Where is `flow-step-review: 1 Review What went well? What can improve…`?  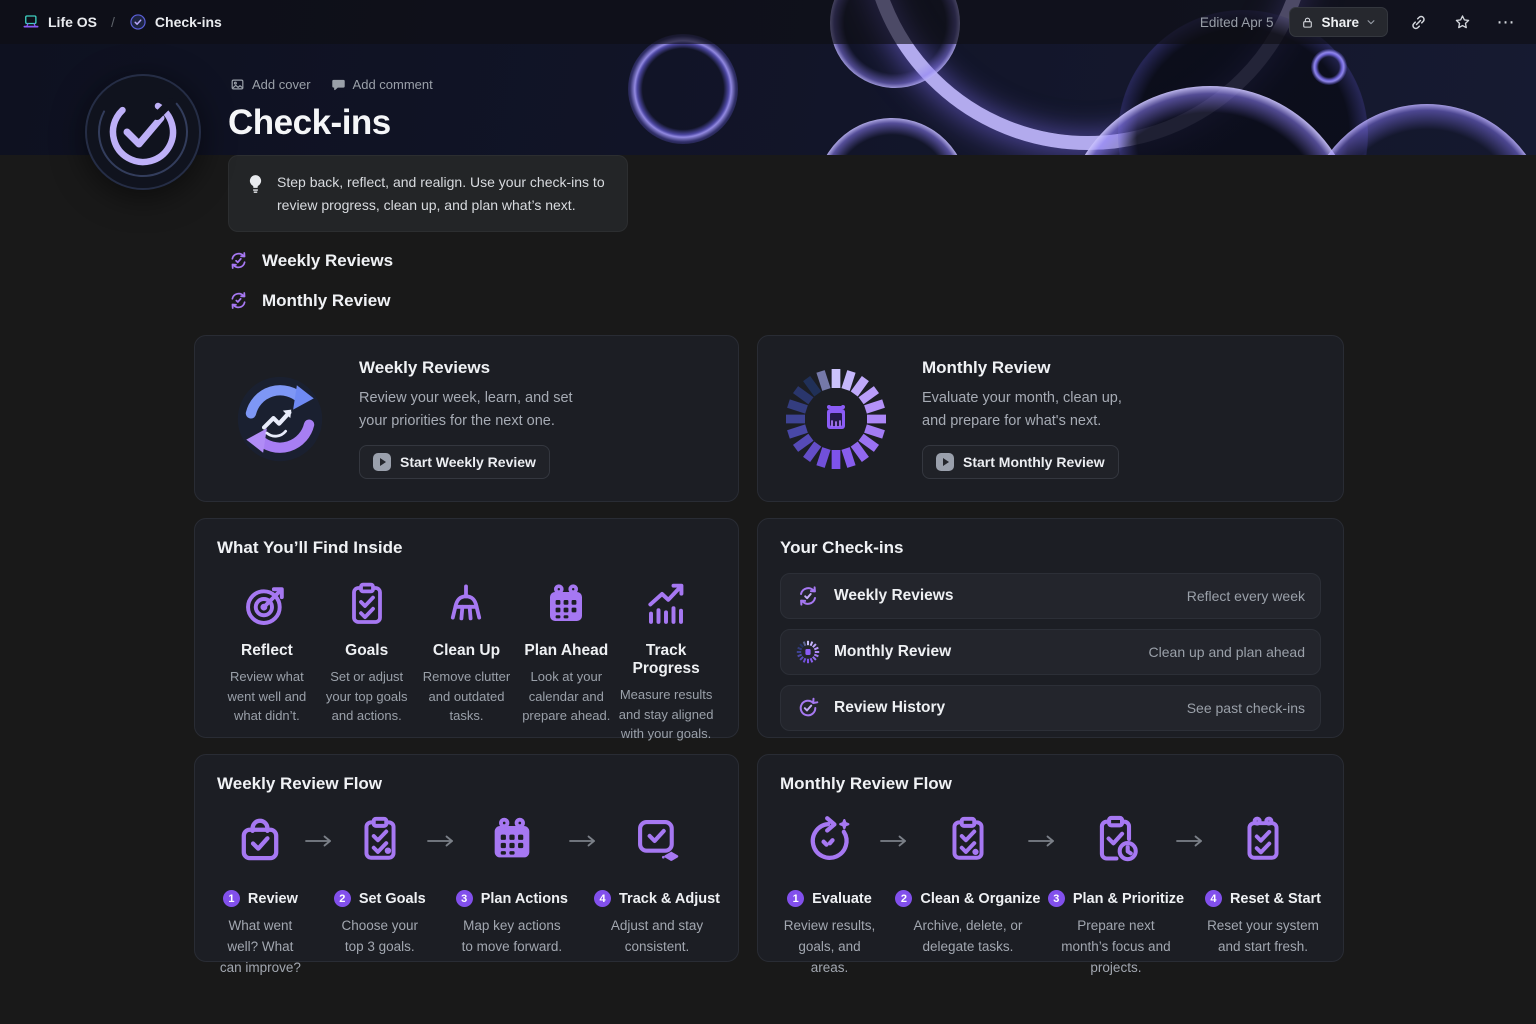
flow-step-review: 1 Review What went well? What can improve… is located at coordinates (260, 894).